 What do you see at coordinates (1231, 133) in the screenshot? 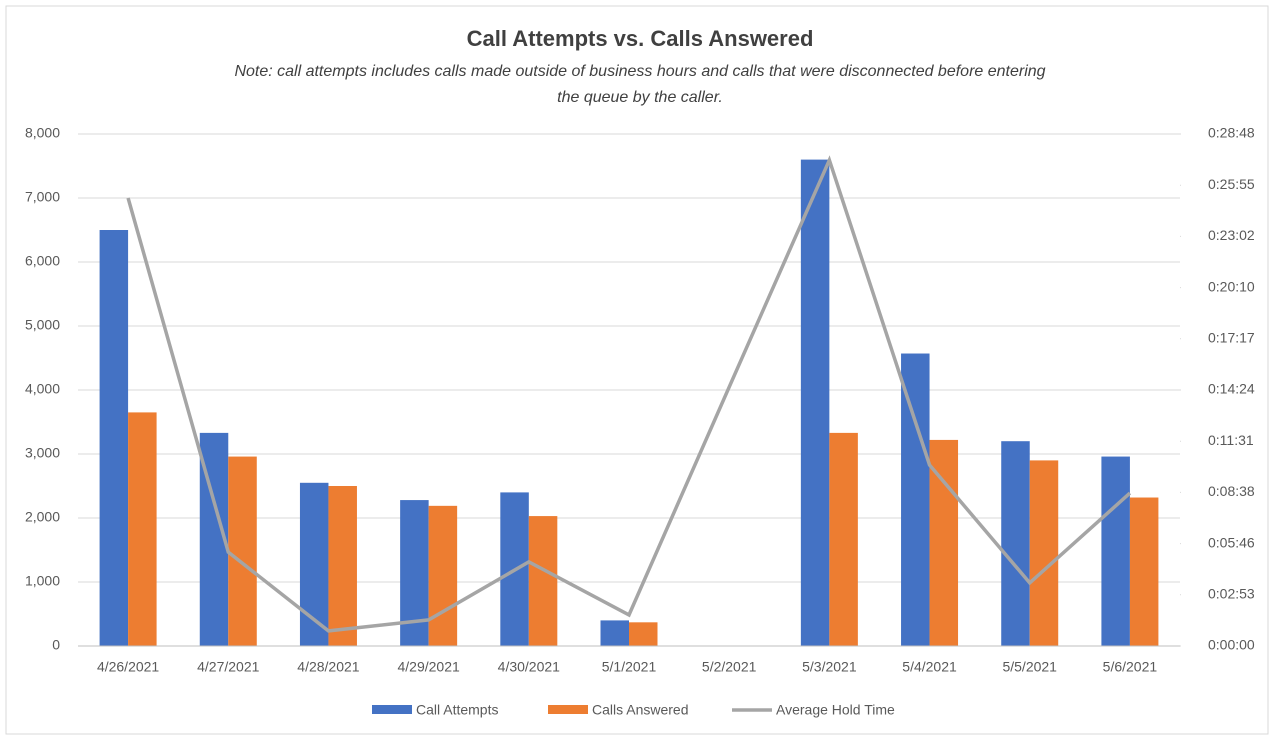
I see `y2-tick-label: 0:28:48` at bounding box center [1231, 133].